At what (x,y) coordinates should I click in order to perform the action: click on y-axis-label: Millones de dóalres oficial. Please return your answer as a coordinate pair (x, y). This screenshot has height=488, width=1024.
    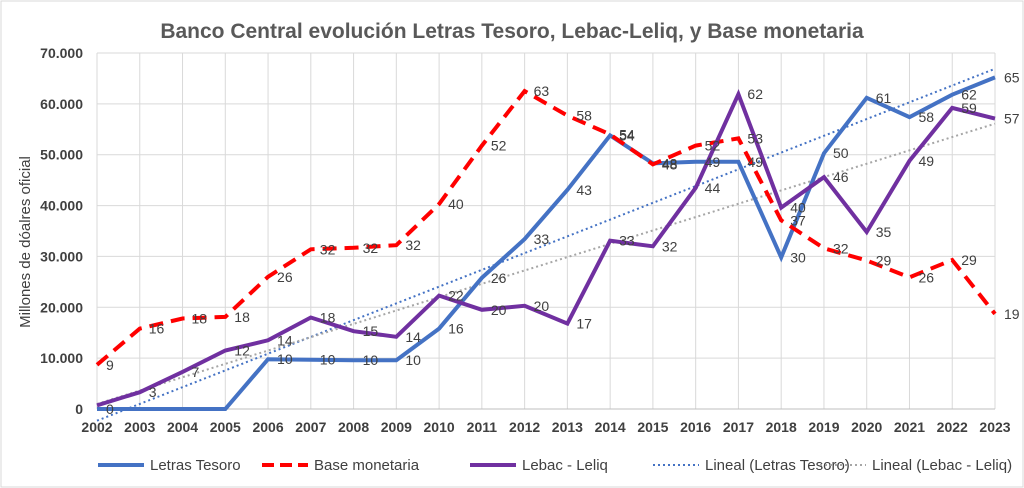
    Looking at the image, I should click on (25, 242).